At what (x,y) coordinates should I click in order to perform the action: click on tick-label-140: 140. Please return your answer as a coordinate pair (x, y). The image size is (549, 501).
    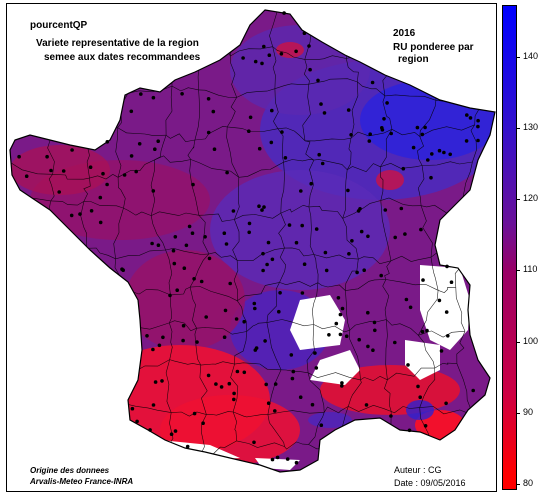
    Looking at the image, I should click on (531, 55).